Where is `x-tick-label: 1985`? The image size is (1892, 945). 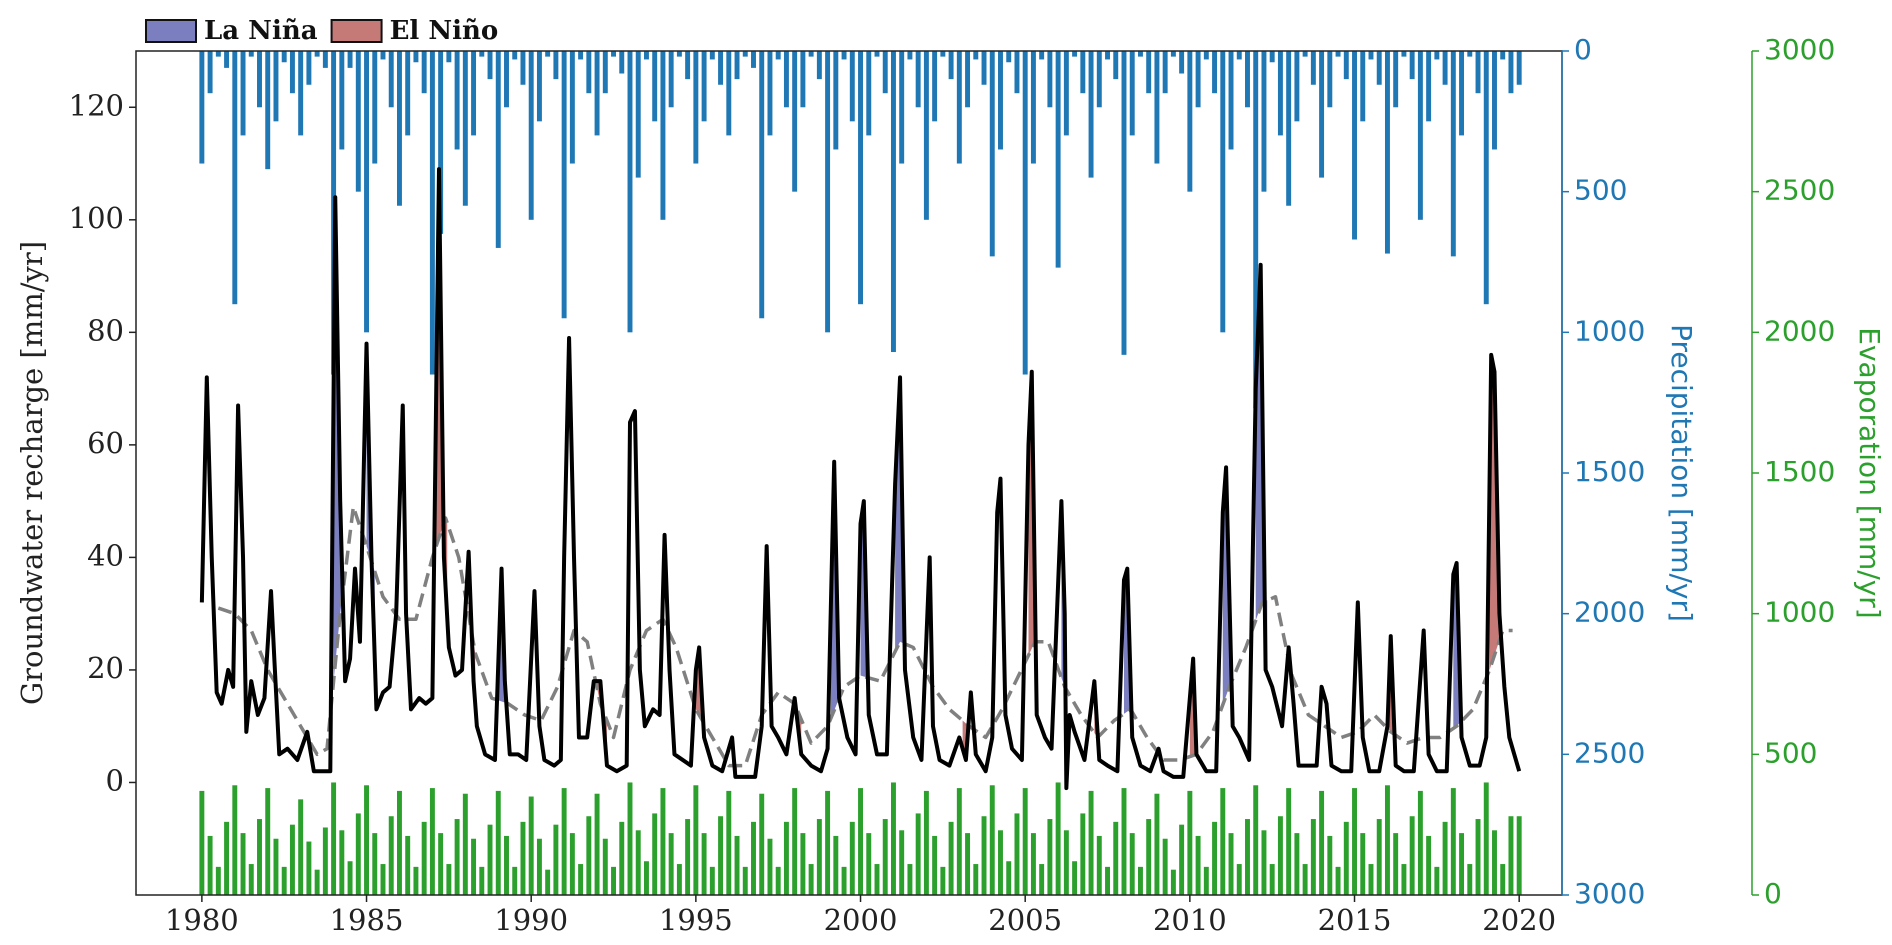
x-tick-label: 1985 is located at coordinates (367, 920).